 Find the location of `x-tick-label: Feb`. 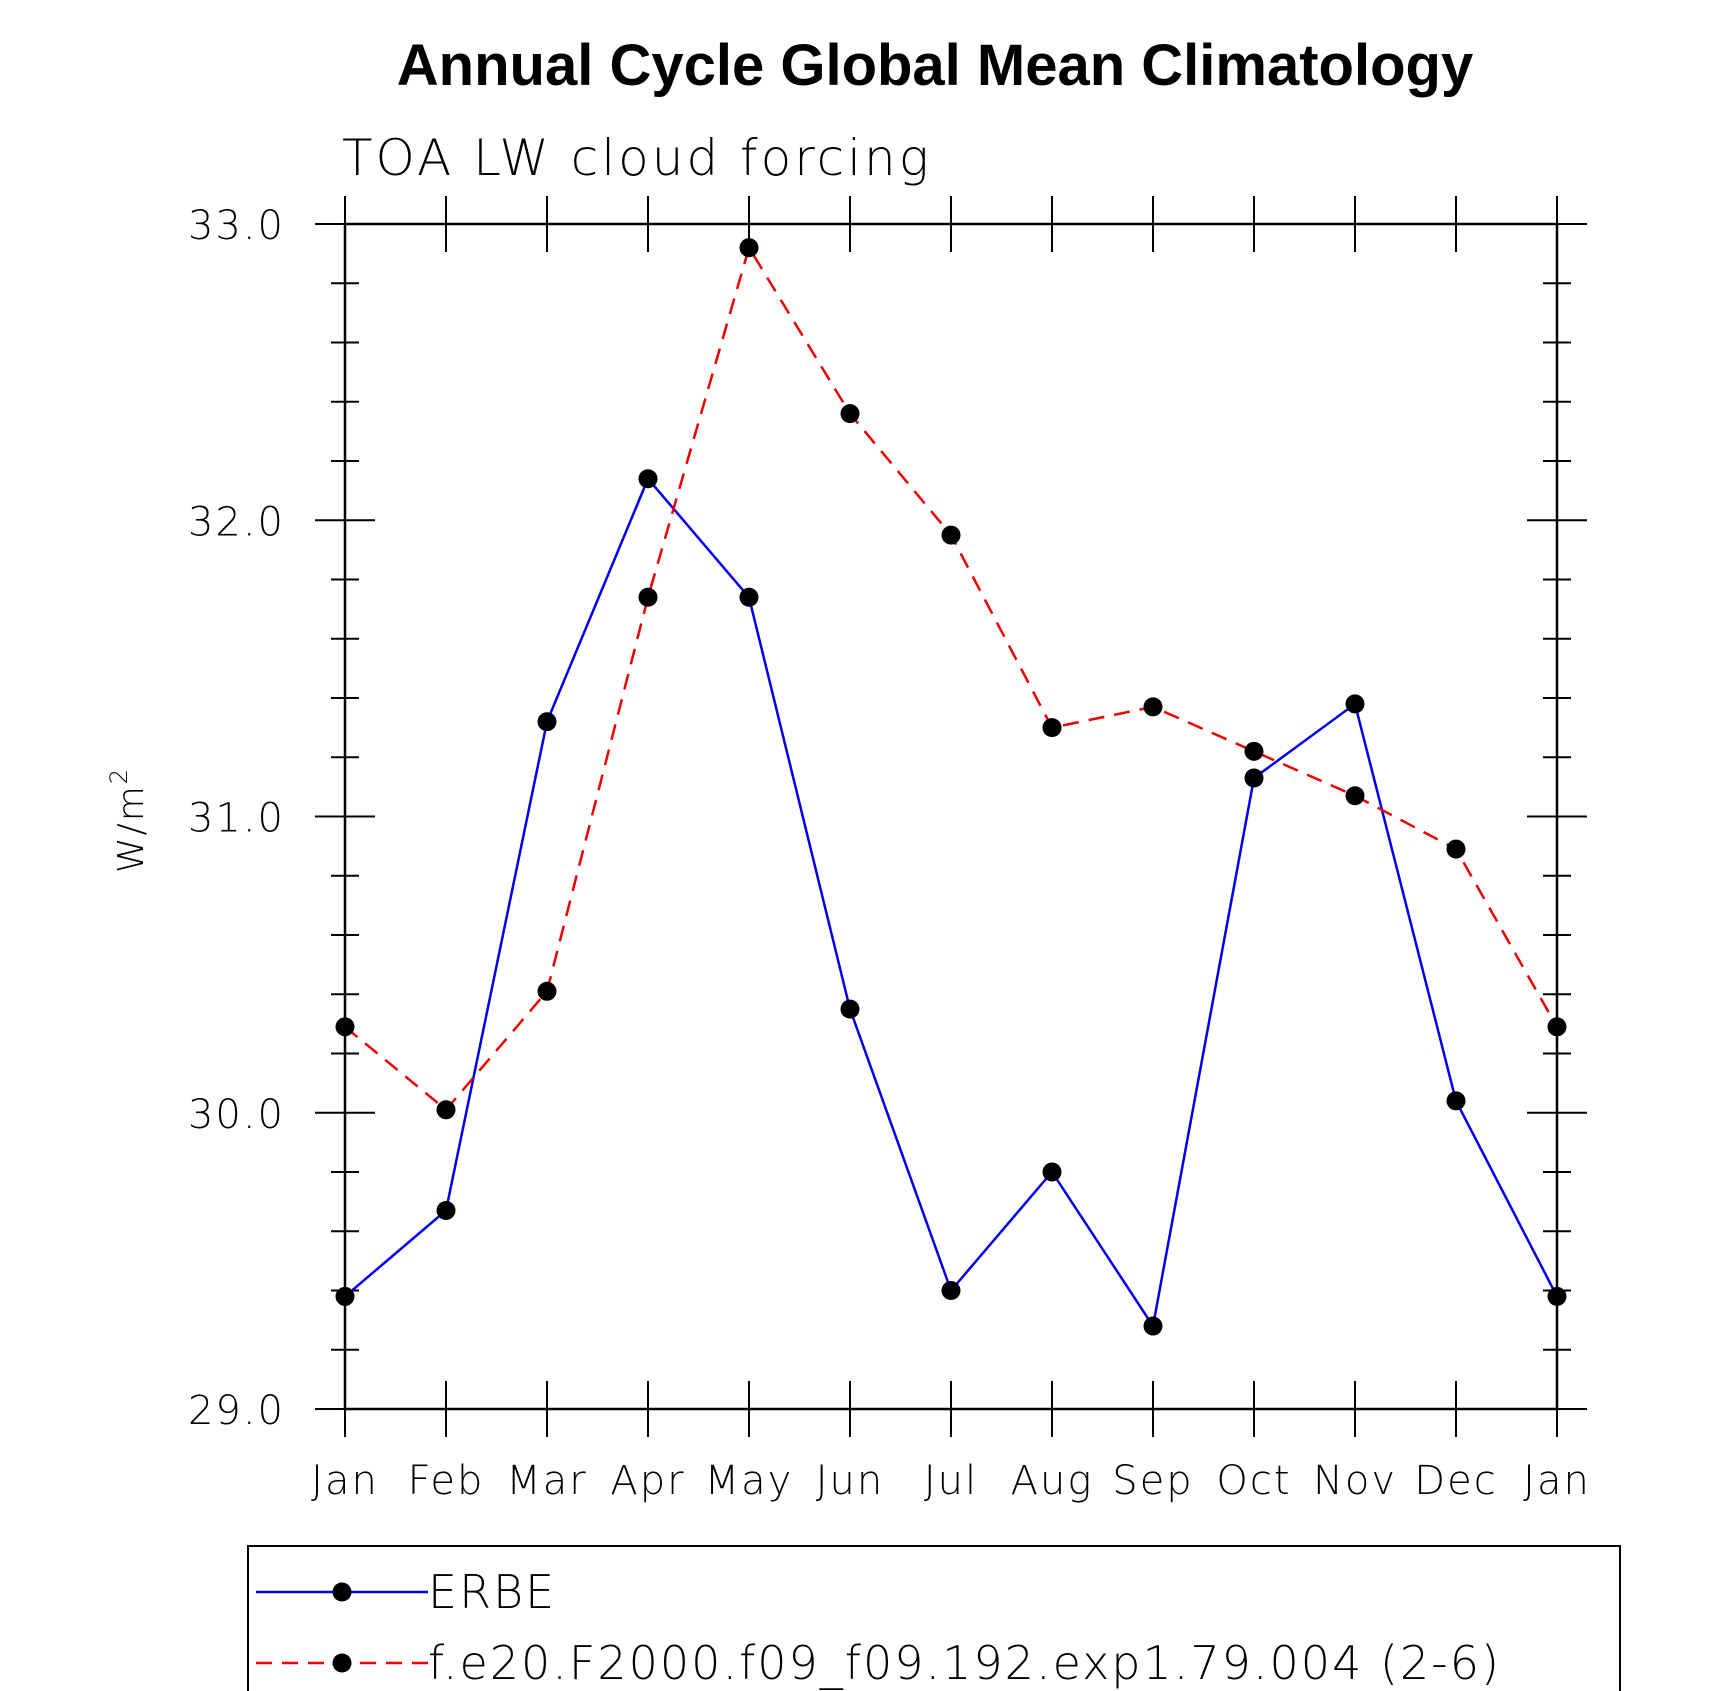

x-tick-label: Feb is located at coordinates (446, 1481).